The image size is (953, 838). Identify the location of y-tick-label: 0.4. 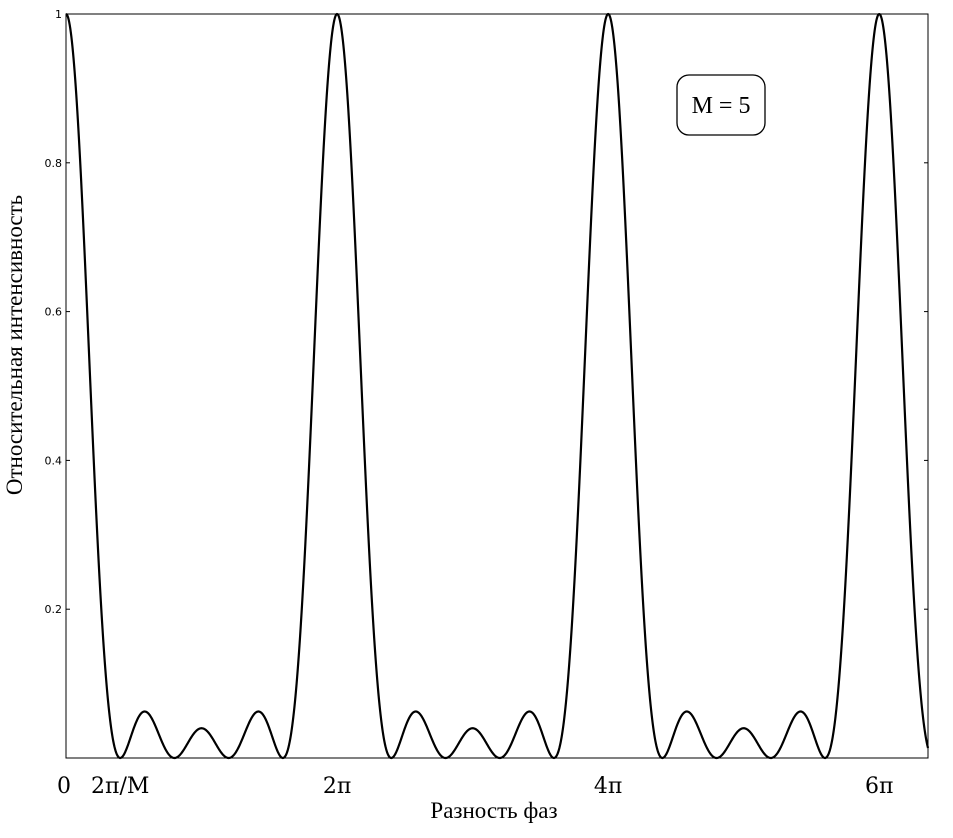
(54, 460).